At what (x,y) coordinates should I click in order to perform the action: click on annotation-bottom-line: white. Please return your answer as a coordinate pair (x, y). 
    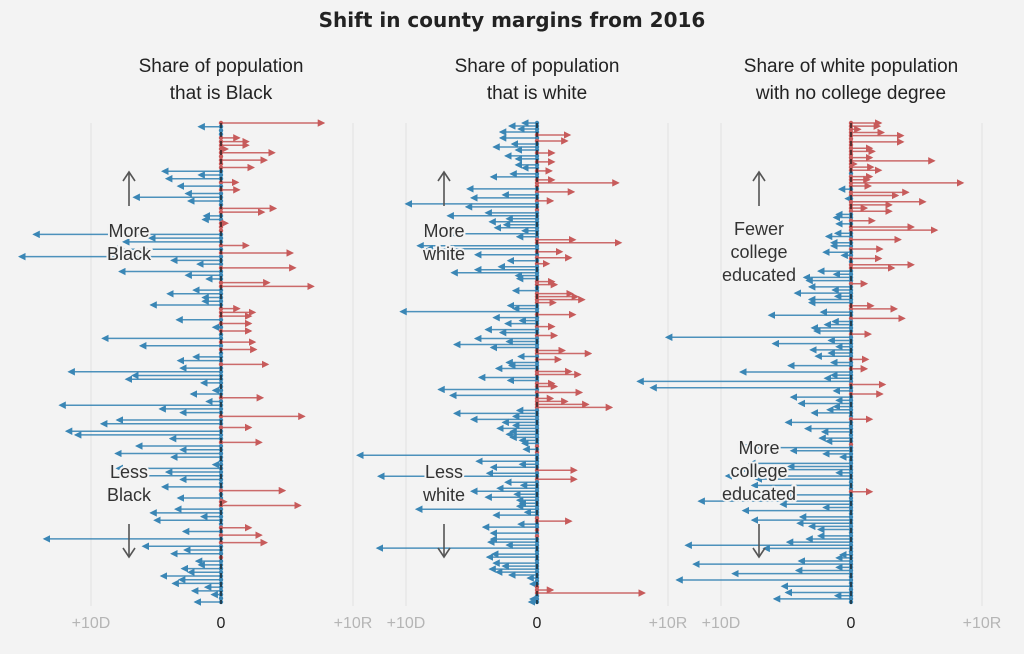
    Looking at the image, I should click on (443, 495).